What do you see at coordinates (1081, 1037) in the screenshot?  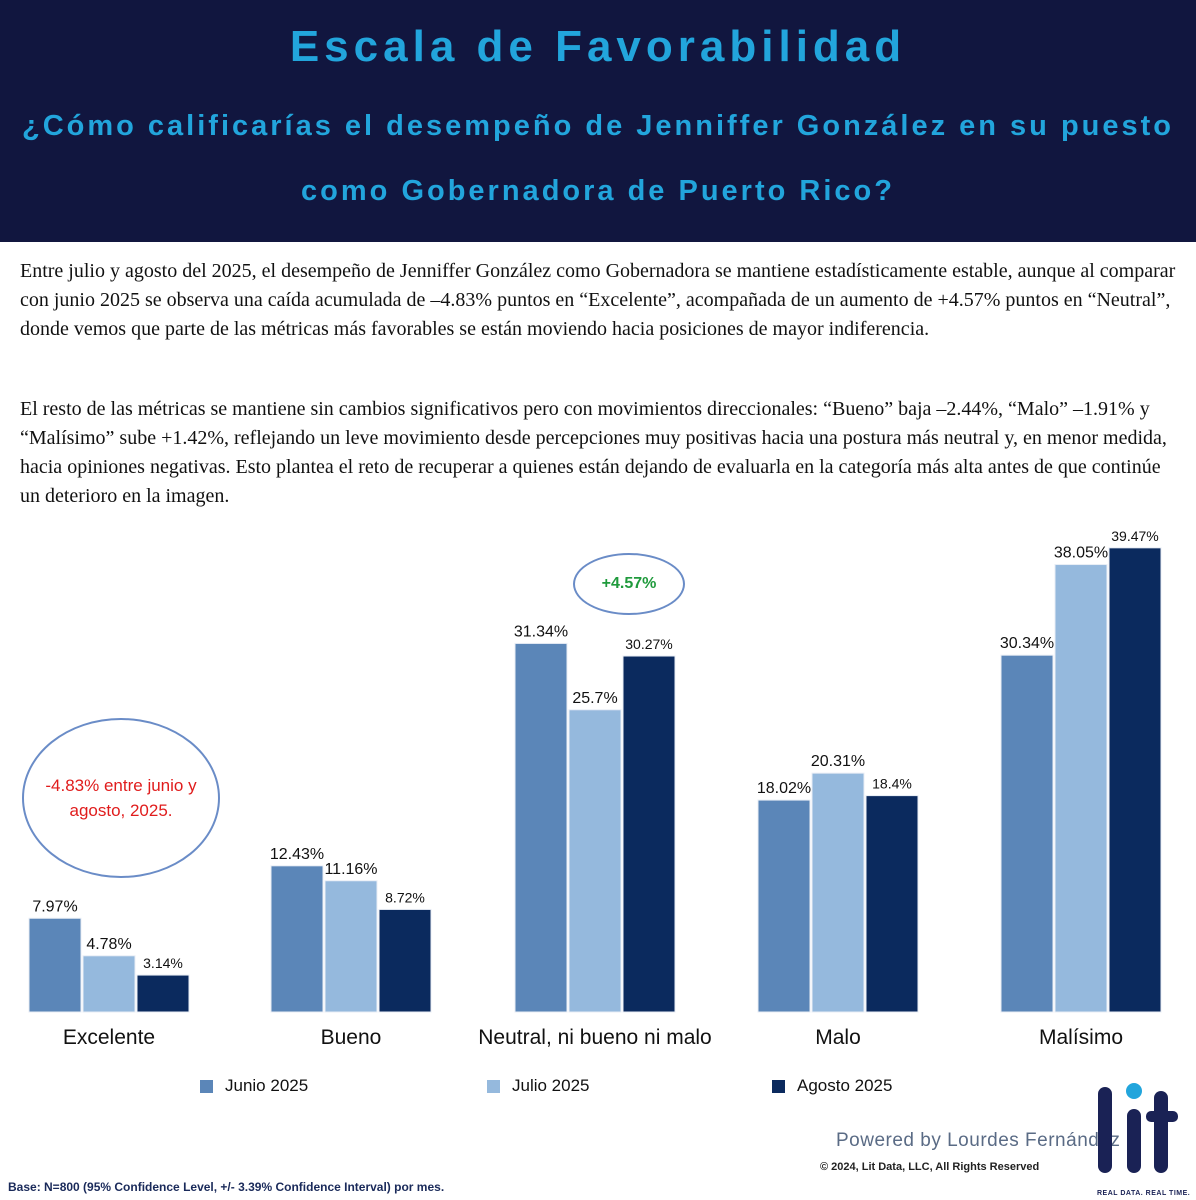 I see `category-label-4: Malísimo` at bounding box center [1081, 1037].